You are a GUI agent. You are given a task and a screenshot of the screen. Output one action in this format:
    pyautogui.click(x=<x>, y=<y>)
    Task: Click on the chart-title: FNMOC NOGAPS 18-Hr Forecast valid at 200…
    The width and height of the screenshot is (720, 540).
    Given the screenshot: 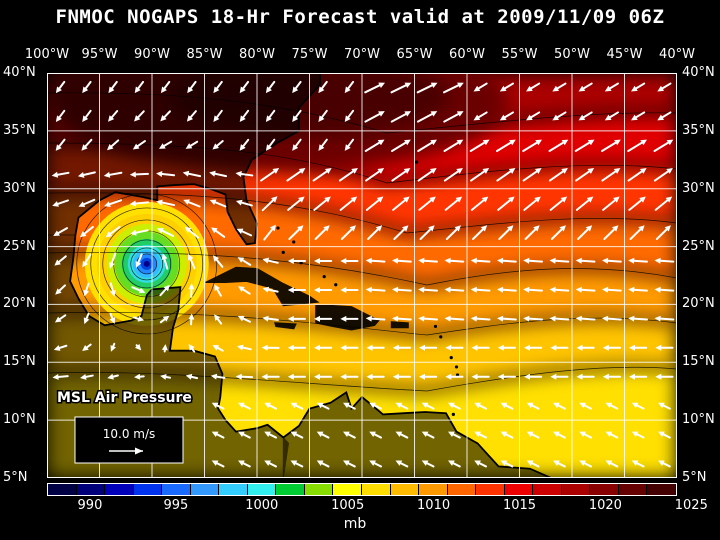 What is the action you would take?
    pyautogui.click(x=360, y=17)
    